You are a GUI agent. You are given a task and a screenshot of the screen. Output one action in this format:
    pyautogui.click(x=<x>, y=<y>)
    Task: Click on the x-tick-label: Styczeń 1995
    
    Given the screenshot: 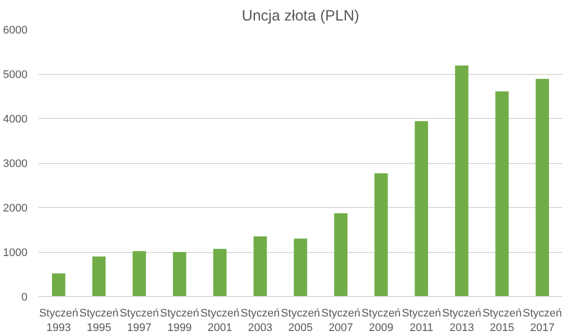 What is the action you would take?
    pyautogui.click(x=99, y=321)
    